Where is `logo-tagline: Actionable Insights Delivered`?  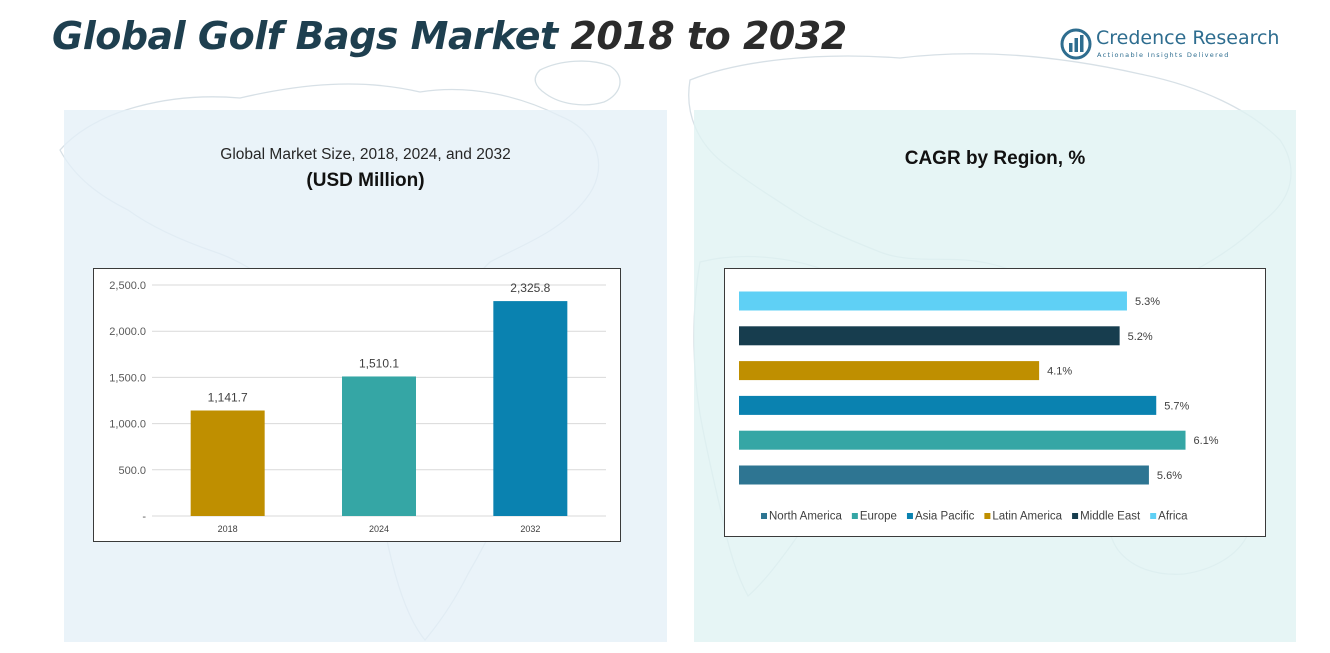
logo-tagline: Actionable Insights Delivered is located at coordinates (1163, 55).